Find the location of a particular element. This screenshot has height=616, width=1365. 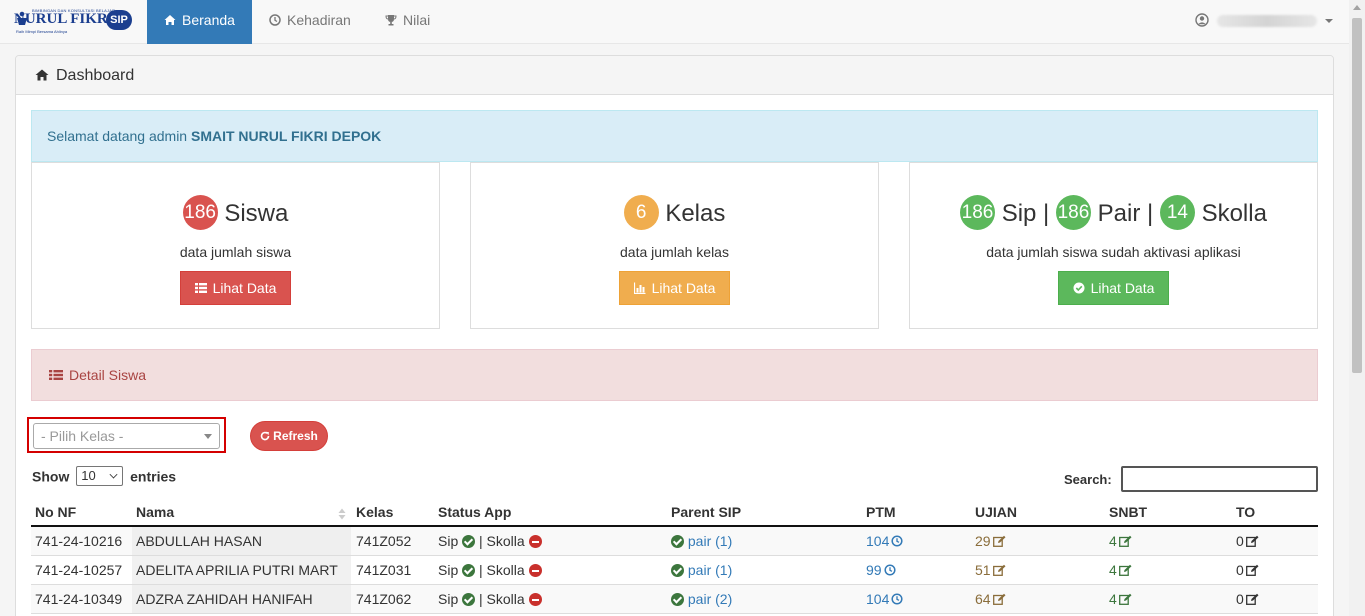

kelas-select: - Pilih Kelas - is located at coordinates (126, 436).